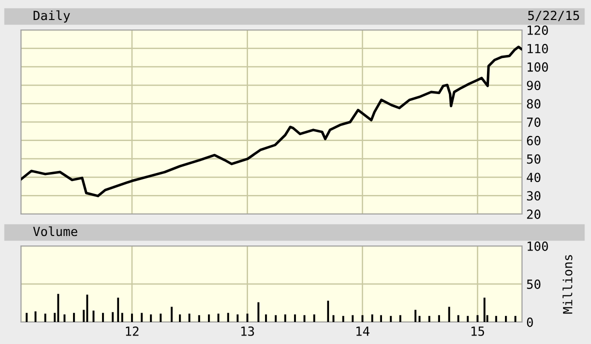 This screenshot has height=344, width=591. What do you see at coordinates (247, 331) in the screenshot?
I see `x-tick-label: 13` at bounding box center [247, 331].